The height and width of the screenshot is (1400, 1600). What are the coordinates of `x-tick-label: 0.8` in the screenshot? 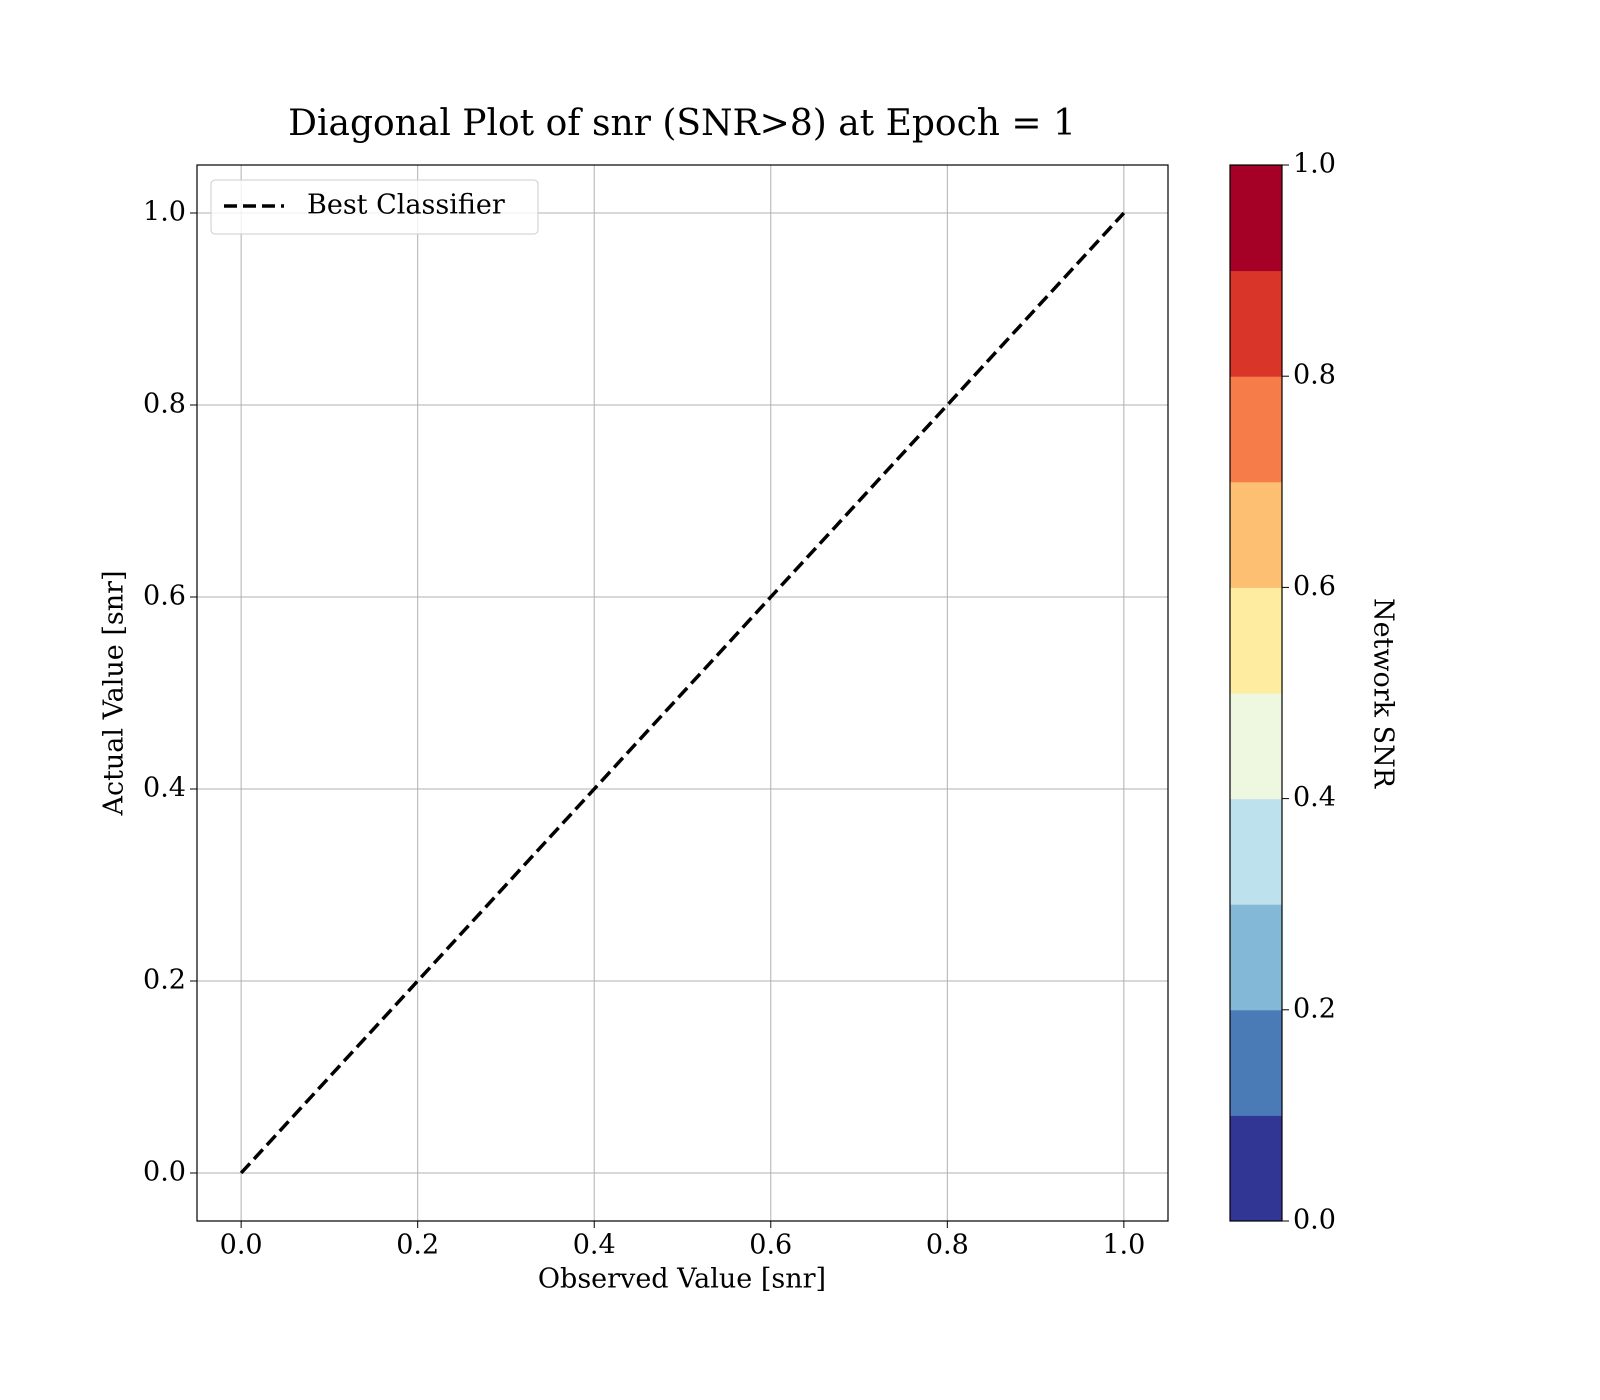 It's located at (947, 1245).